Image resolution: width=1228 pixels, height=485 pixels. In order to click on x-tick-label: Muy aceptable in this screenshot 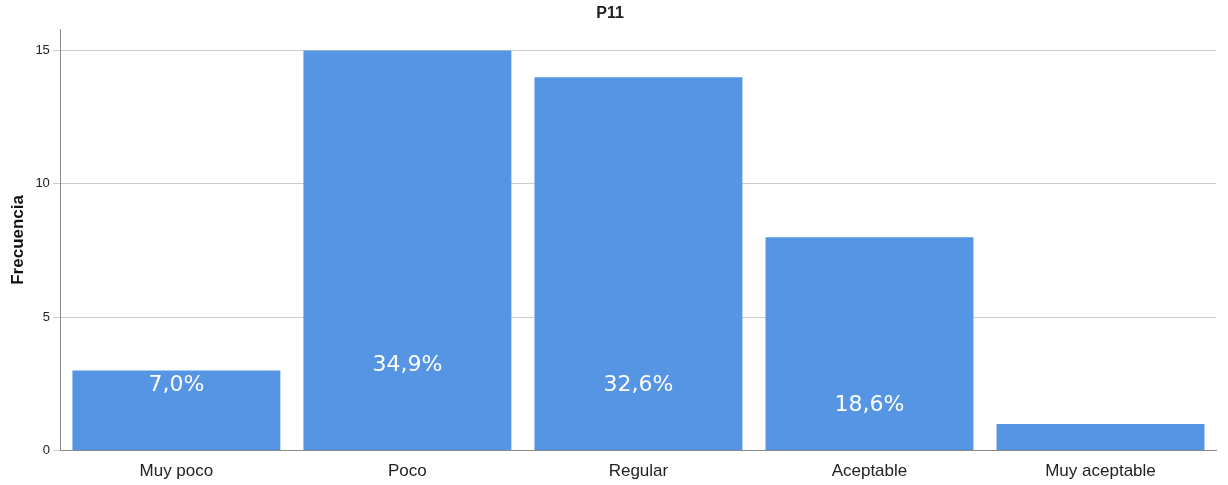, I will do `click(1100, 471)`.